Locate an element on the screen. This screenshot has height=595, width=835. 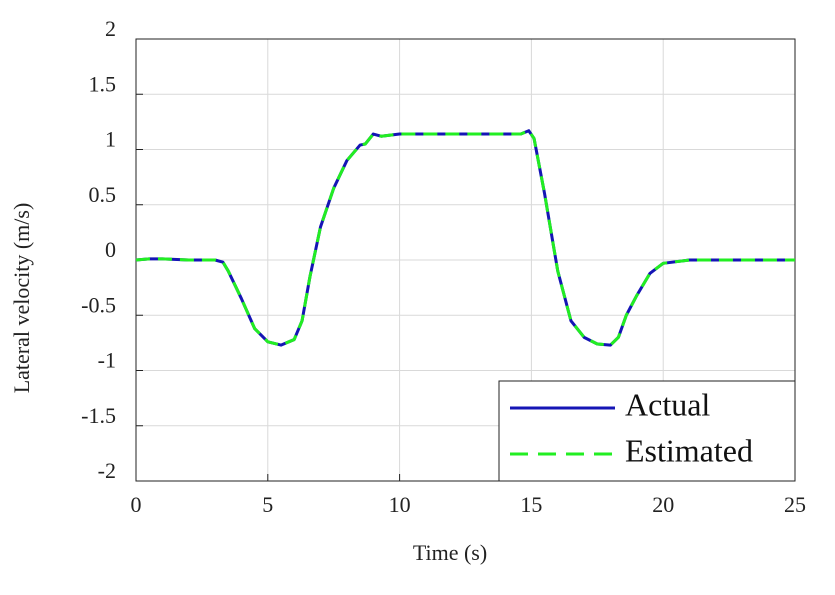
x-tick-label: 5 is located at coordinates (267, 504).